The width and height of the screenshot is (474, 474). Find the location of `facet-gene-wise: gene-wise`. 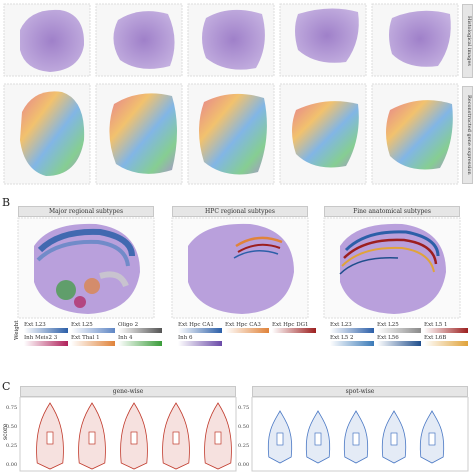

facet-gene-wise: gene-wise is located at coordinates (128, 391).